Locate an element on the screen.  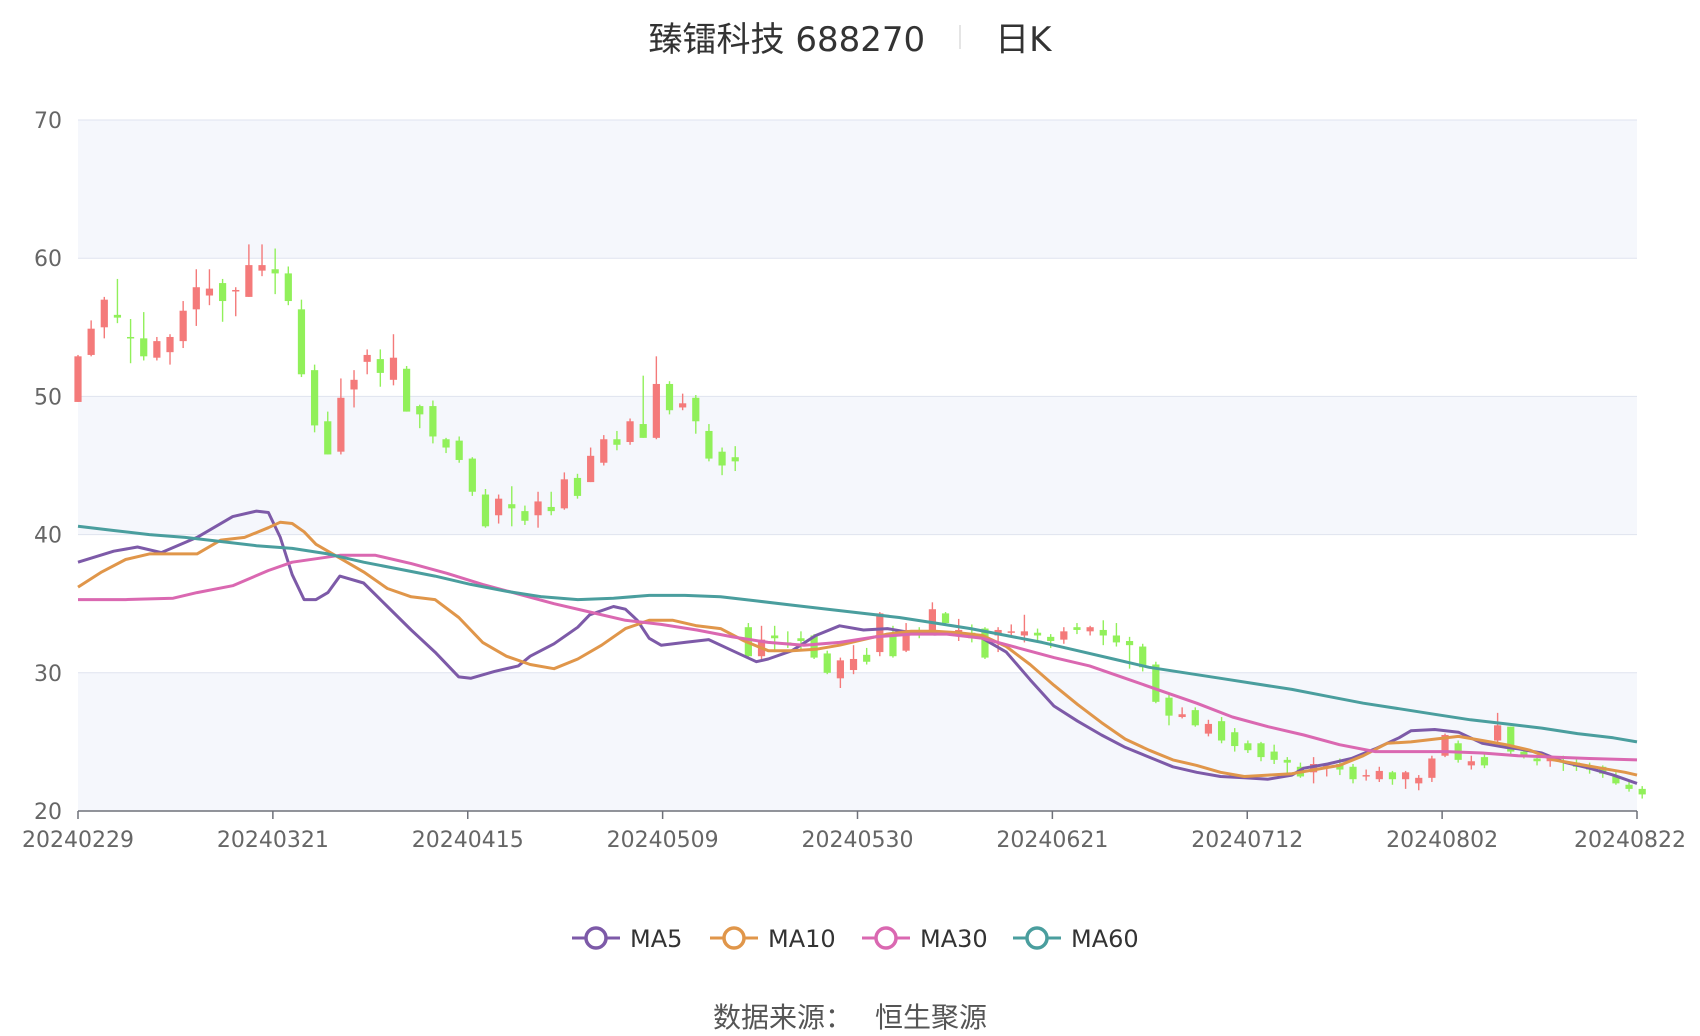
legend-item-ma5: MA5 is located at coordinates (627, 939).